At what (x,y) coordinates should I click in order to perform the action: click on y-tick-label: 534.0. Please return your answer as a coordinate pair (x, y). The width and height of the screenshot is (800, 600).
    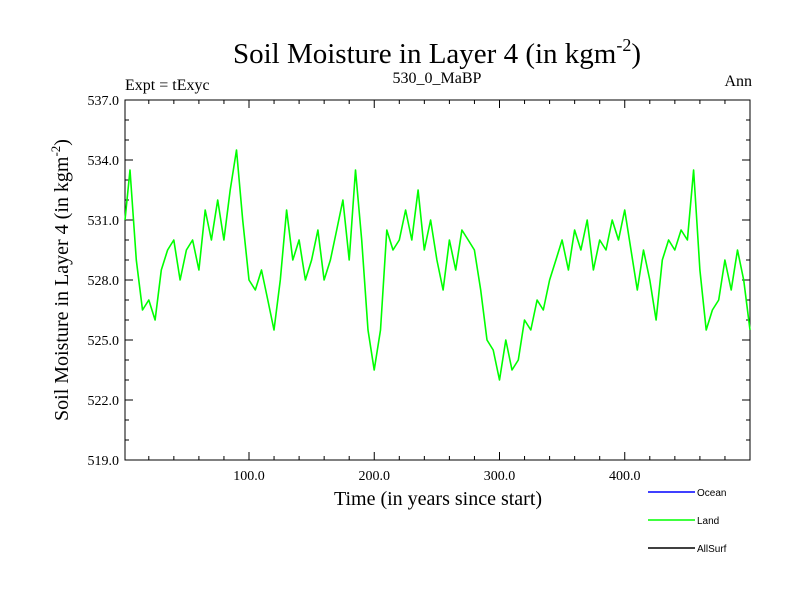
    Looking at the image, I should click on (104, 161).